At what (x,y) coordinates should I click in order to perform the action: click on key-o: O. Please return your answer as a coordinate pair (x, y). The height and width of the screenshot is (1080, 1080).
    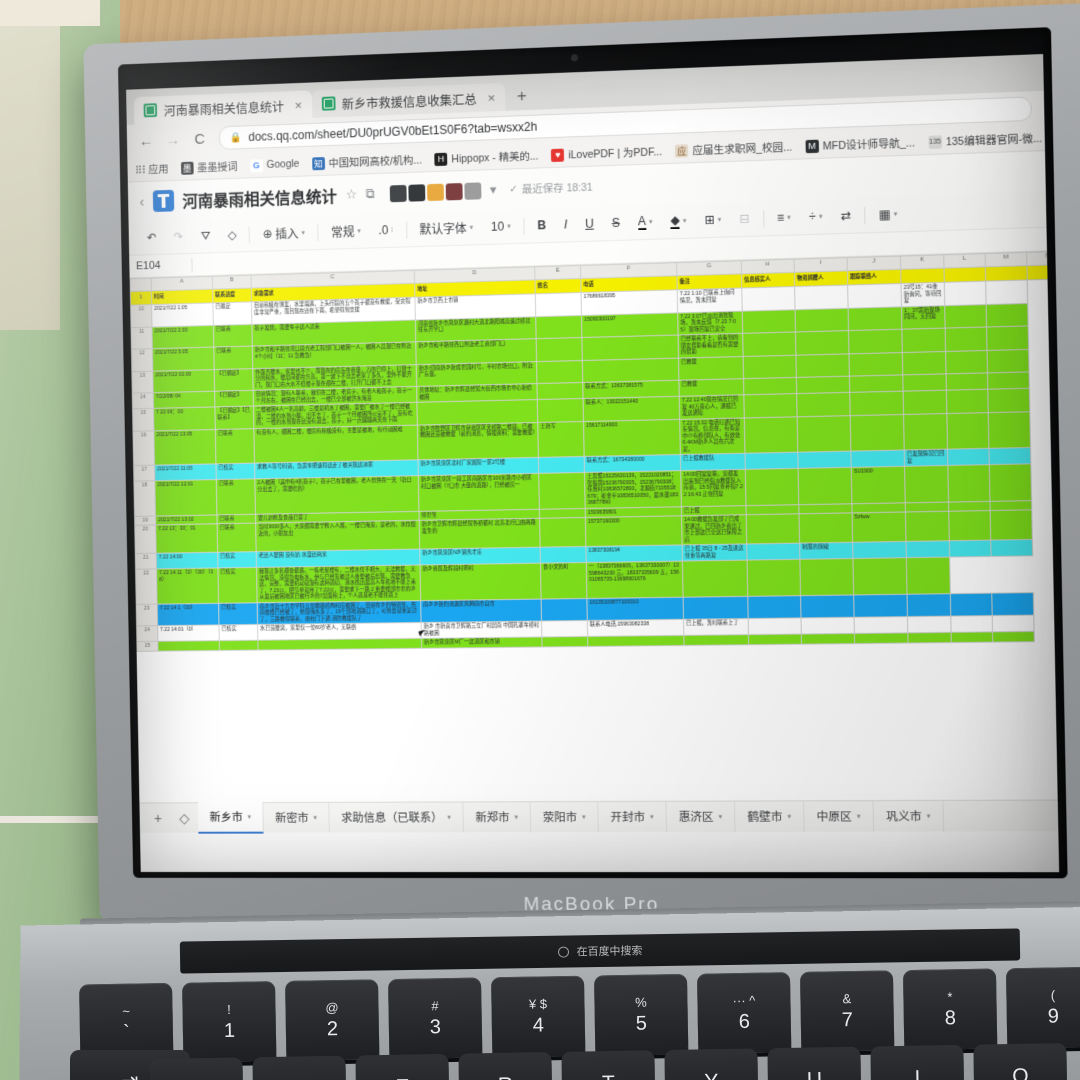
    Looking at the image, I should click on (1020, 1061).